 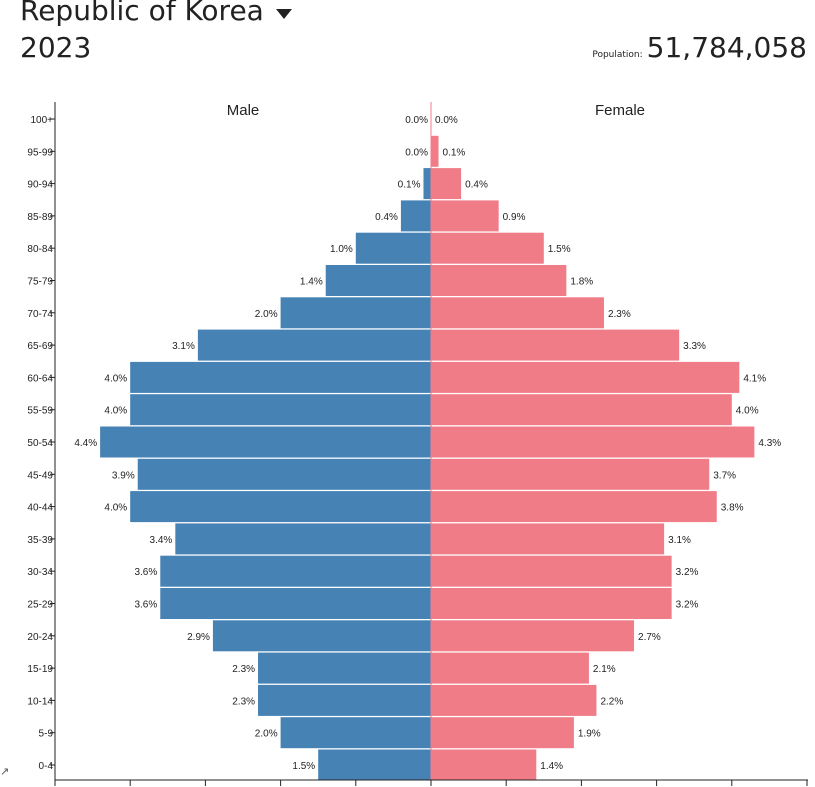 I want to click on age-group-label: 40-44, so click(x=40, y=508).